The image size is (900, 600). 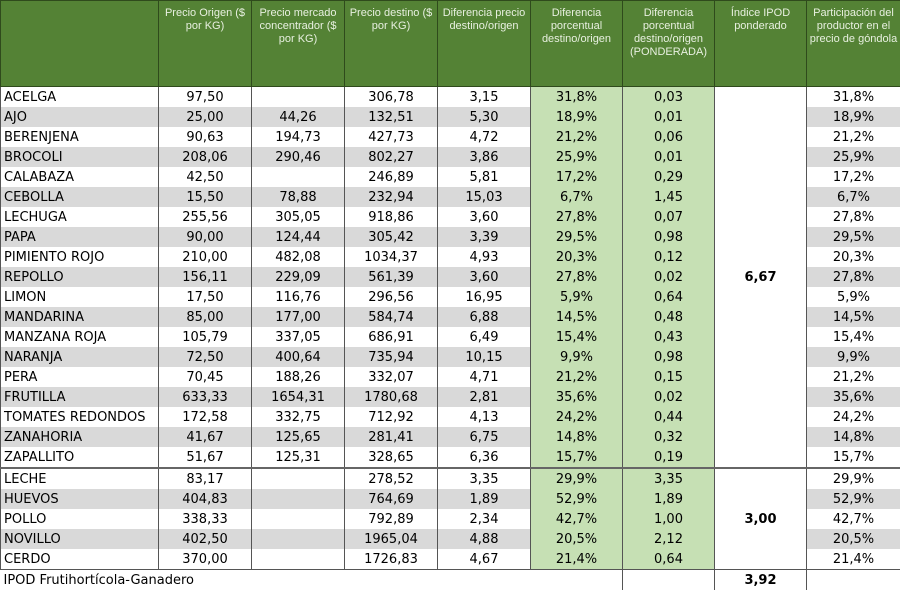 What do you see at coordinates (484, 137) in the screenshot?
I see `table-cell: 4,72` at bounding box center [484, 137].